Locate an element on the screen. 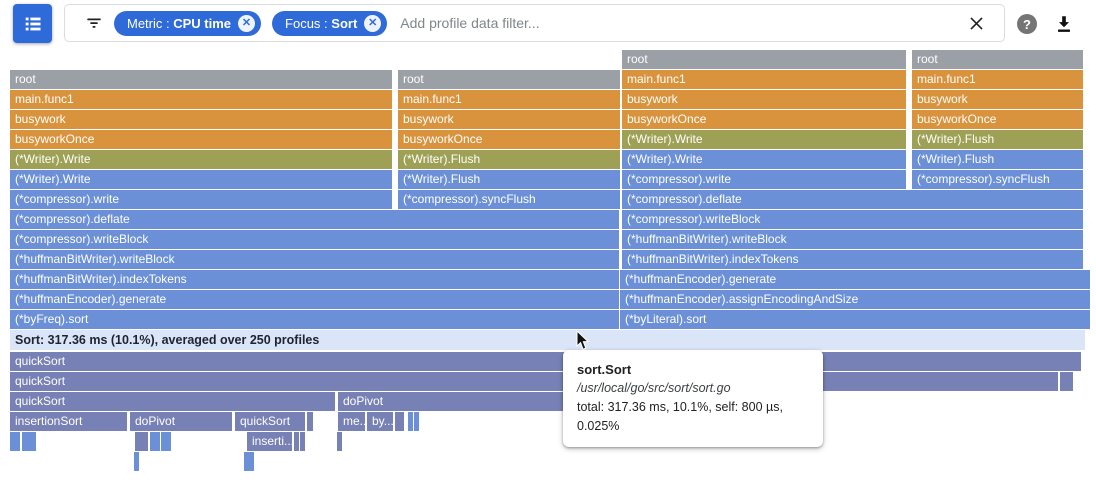 This screenshot has width=1096, height=488. menu-button is located at coordinates (32, 23).